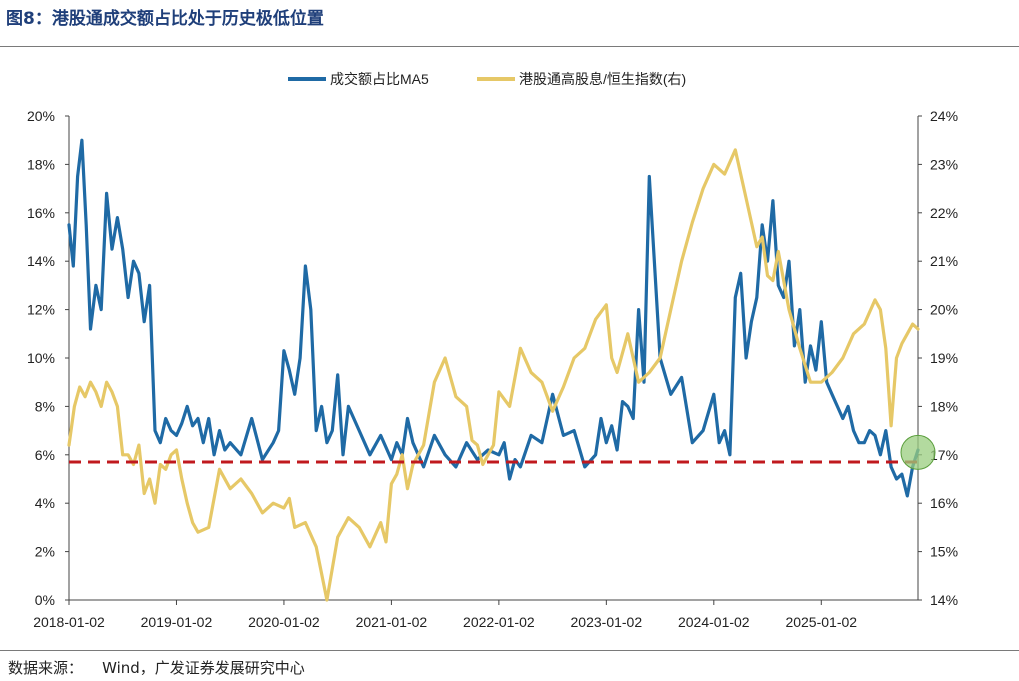  I want to click on left-tick-label: 8%, so click(45, 406).